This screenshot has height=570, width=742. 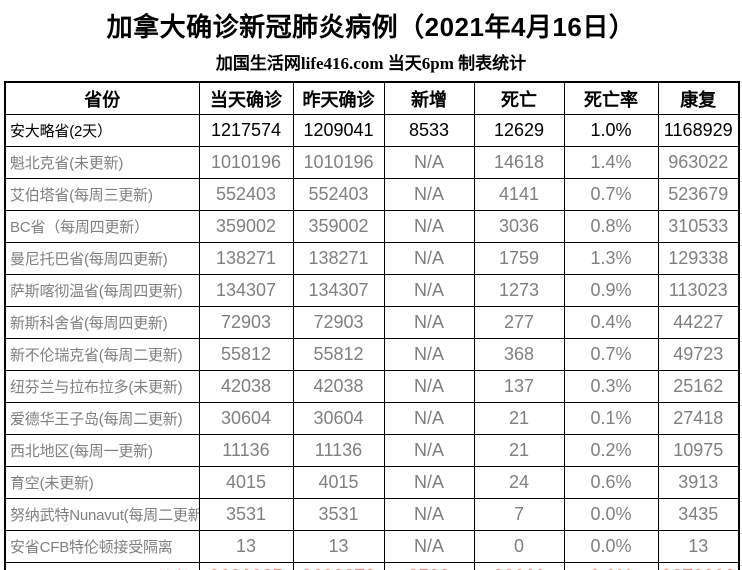 I want to click on today-confirmed-cell: 72903, so click(x=246, y=322).